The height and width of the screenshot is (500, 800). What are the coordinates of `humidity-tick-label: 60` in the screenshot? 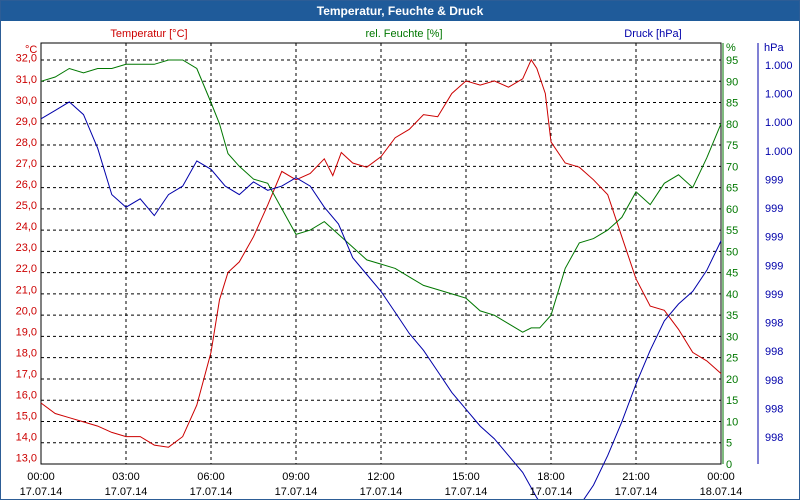 It's located at (732, 210).